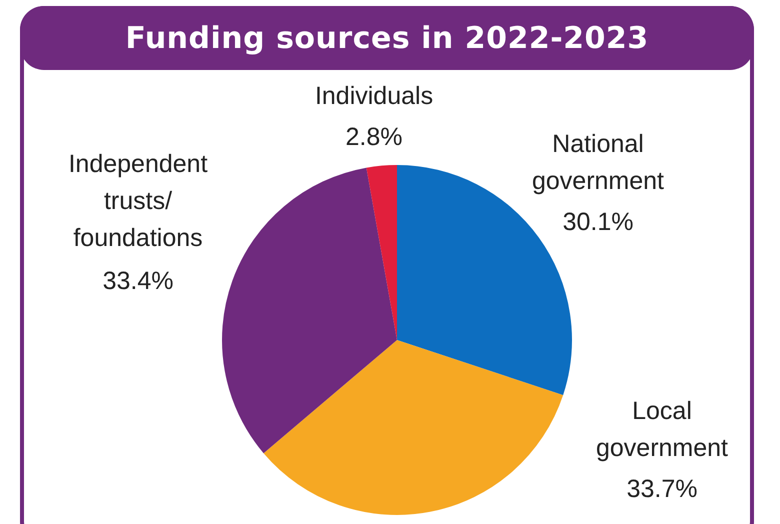  I want to click on chart-title: Funding sources in 2022-2023, so click(387, 38).